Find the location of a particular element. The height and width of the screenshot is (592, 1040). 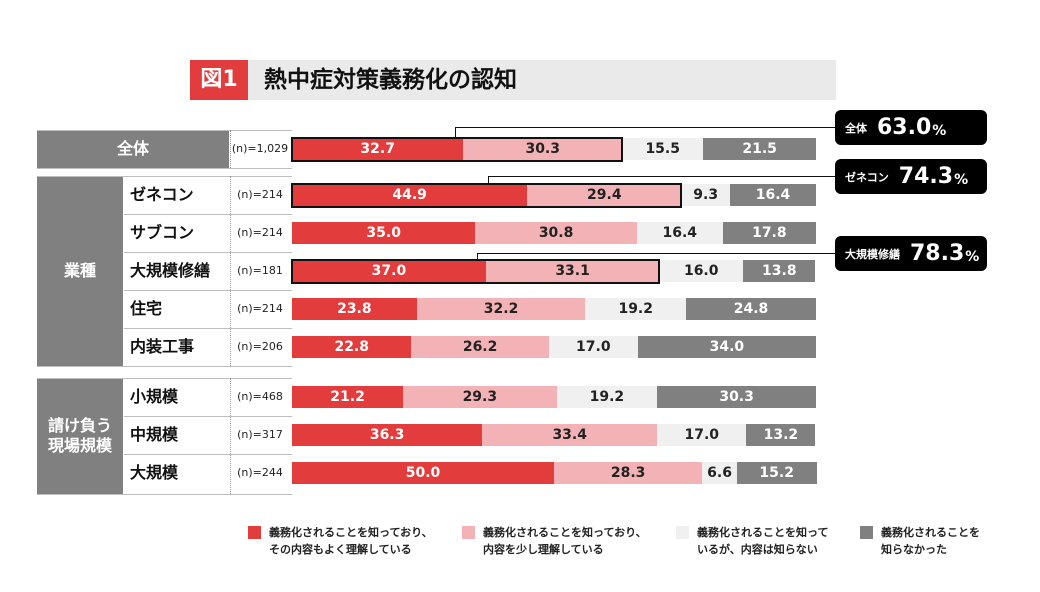

bar-segment: 37.0 is located at coordinates (389, 271).